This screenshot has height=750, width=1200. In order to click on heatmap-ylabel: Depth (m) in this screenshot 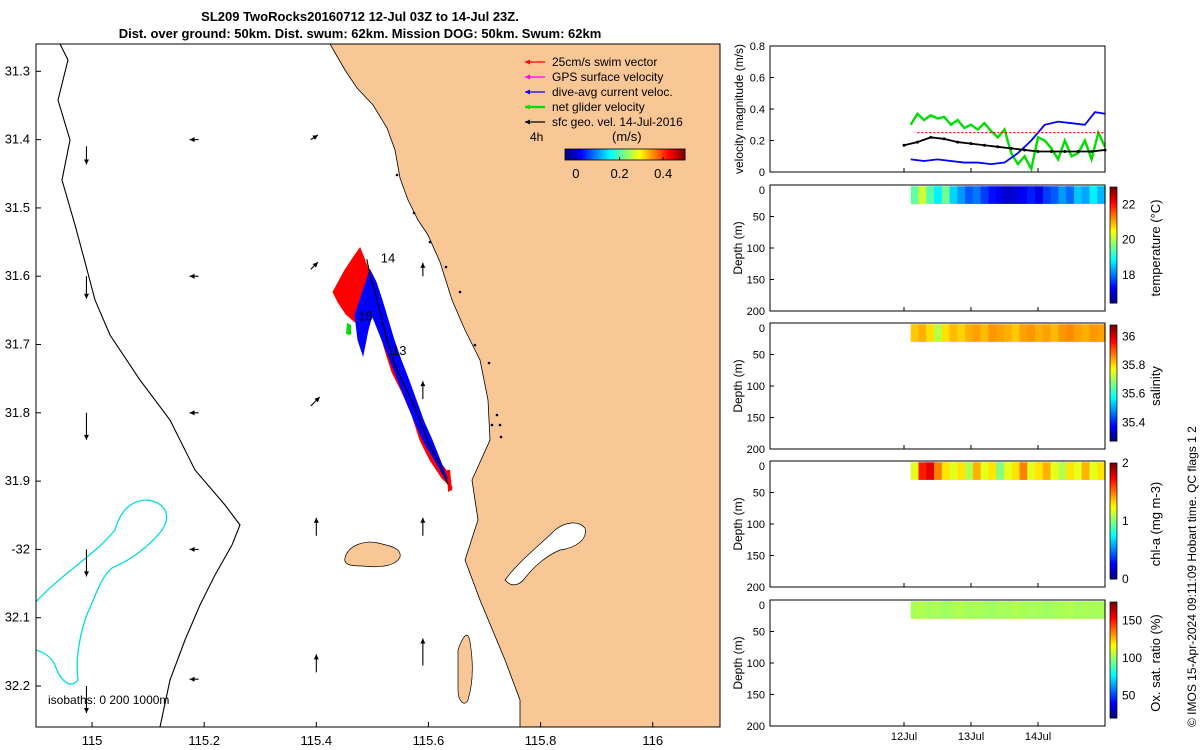, I will do `click(738, 385)`.